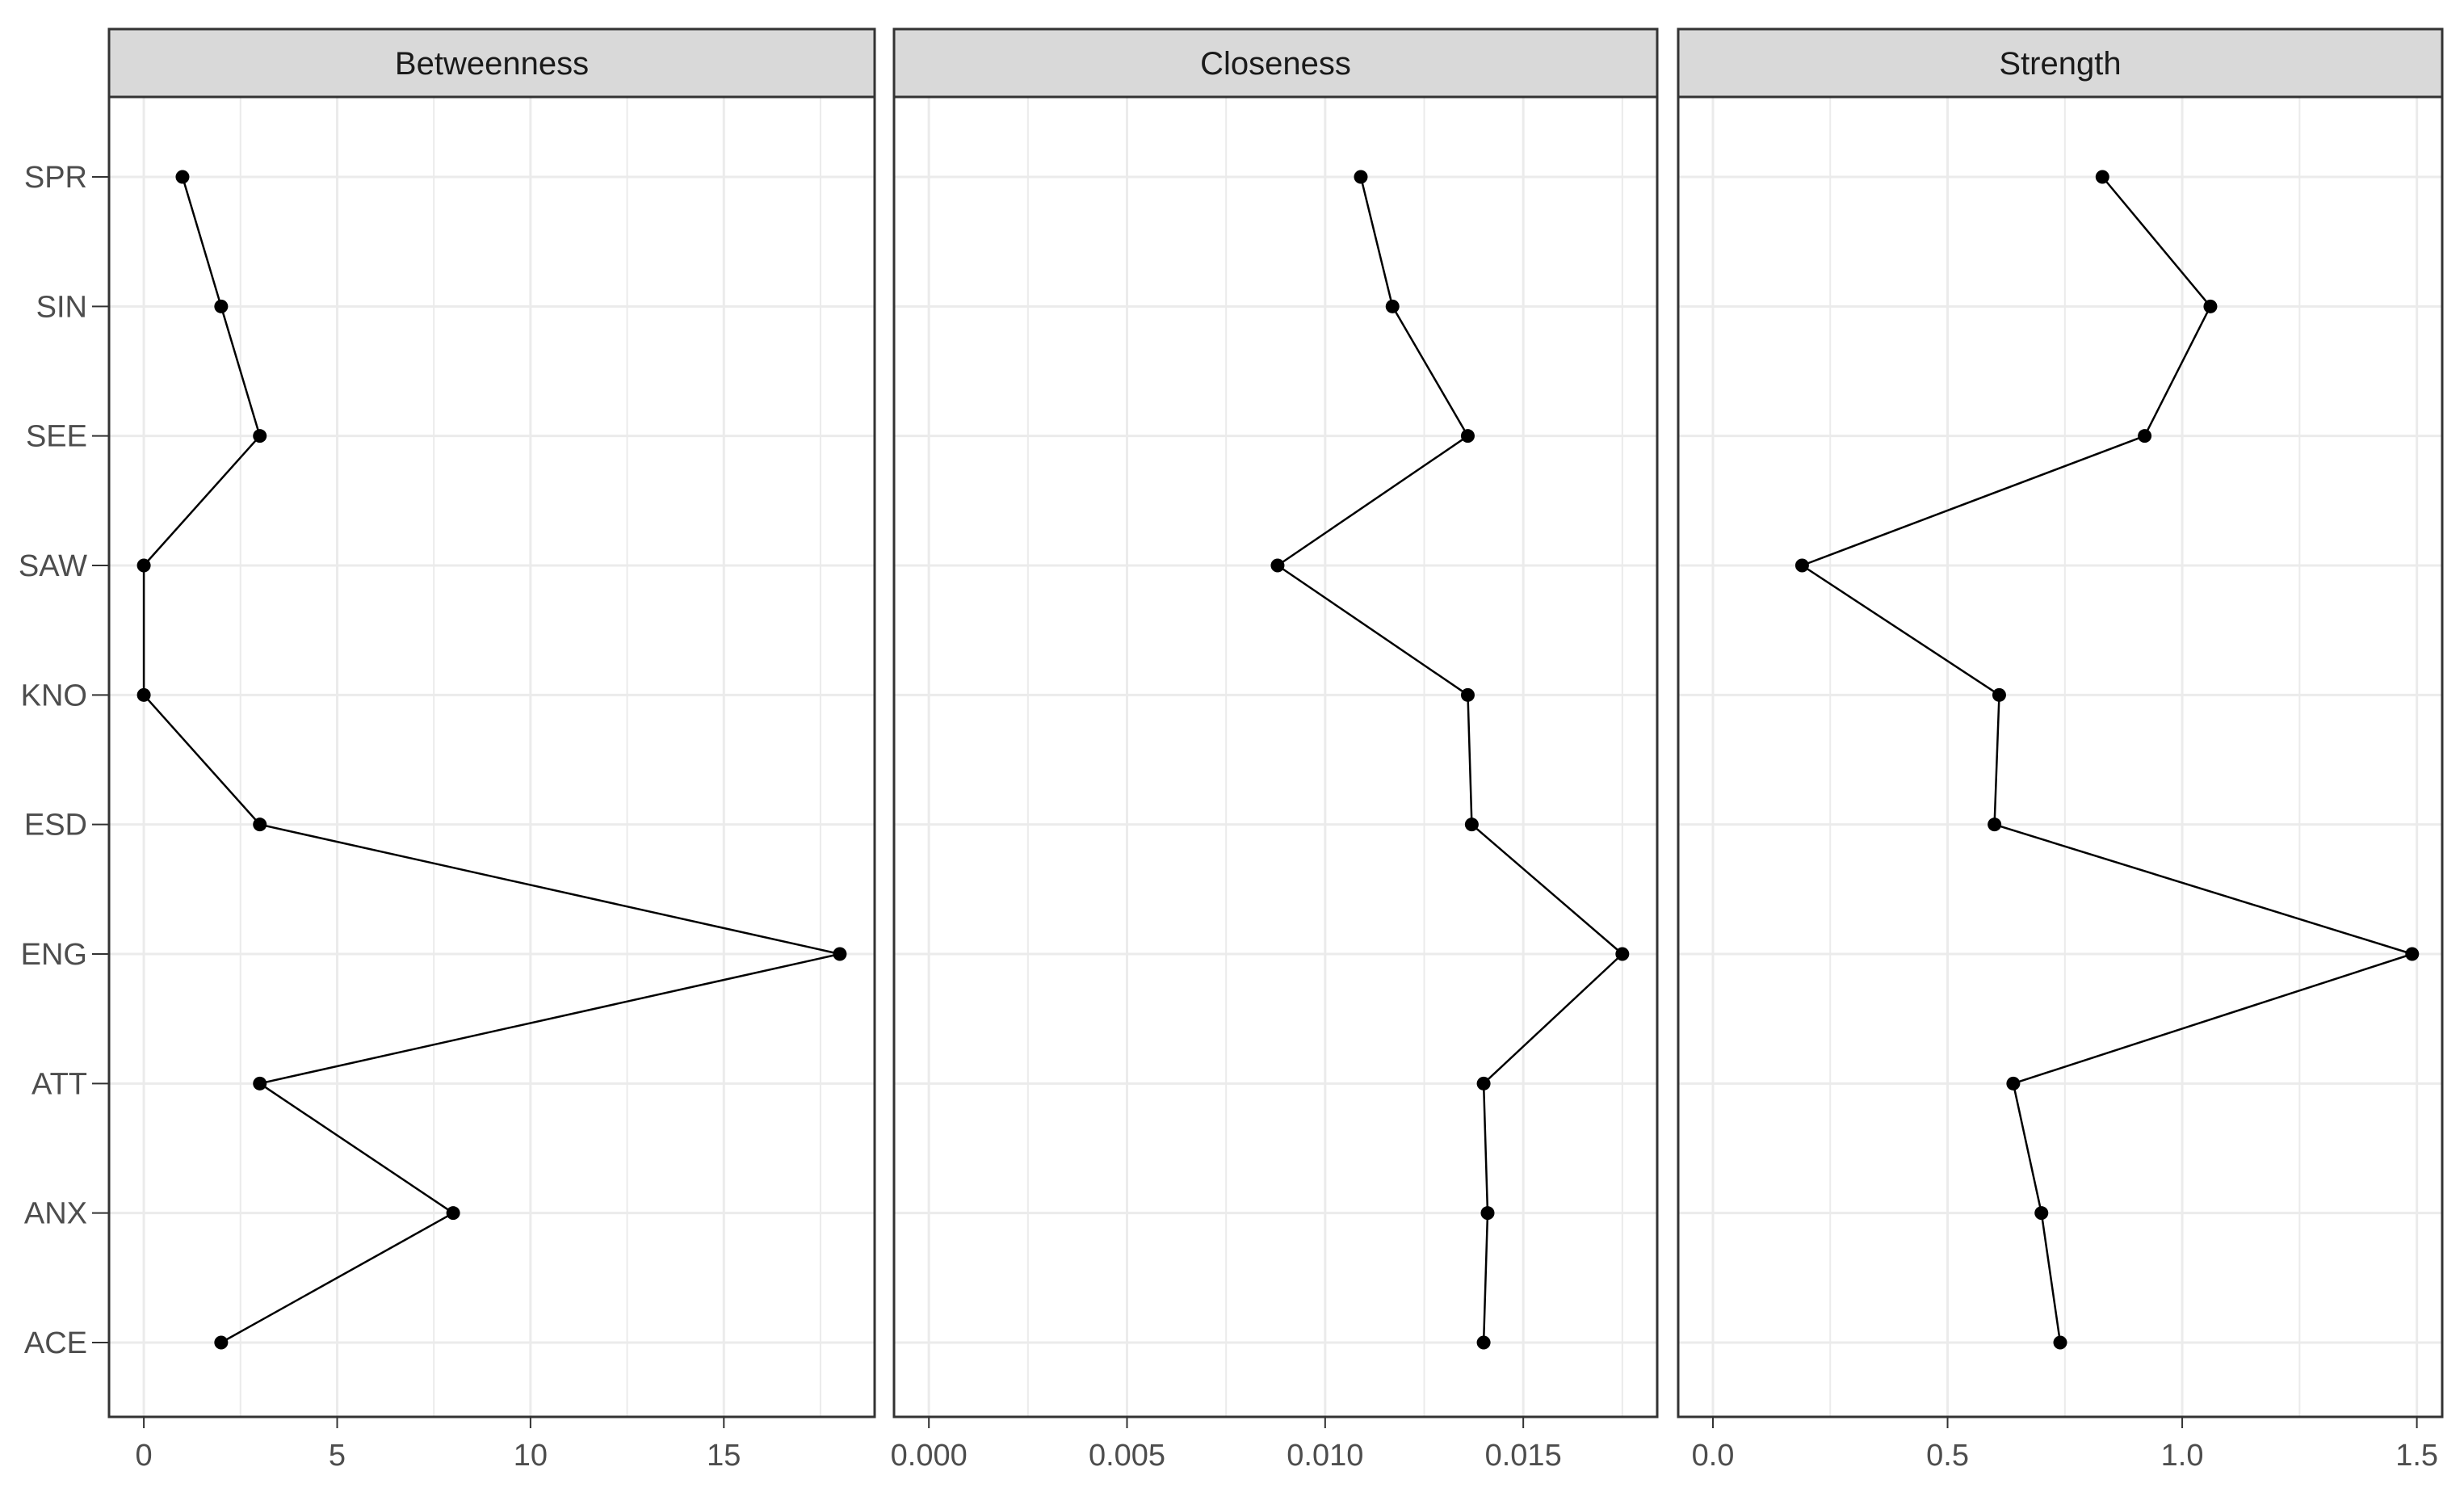 This screenshot has height=1492, width=2464. What do you see at coordinates (1392, 306) in the screenshot?
I see `data-point-closeness-sin` at bounding box center [1392, 306].